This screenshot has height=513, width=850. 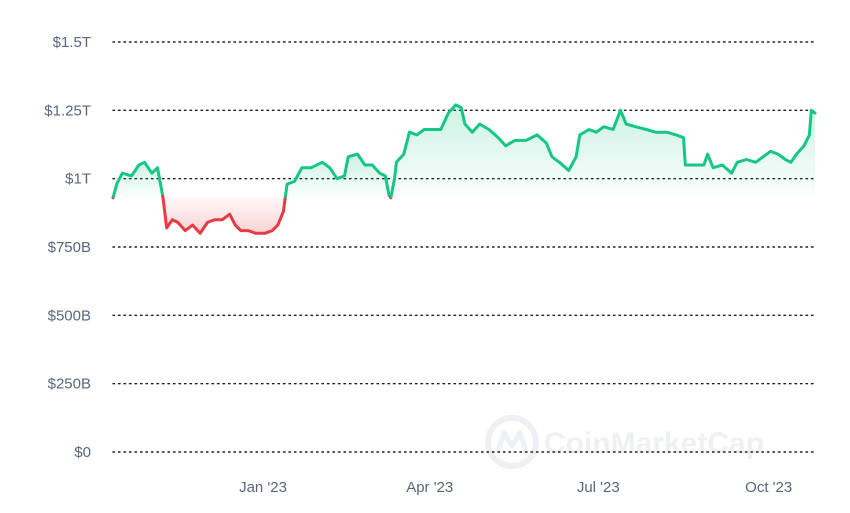 I want to click on y-tick-label: $1.25T, so click(x=67, y=110).